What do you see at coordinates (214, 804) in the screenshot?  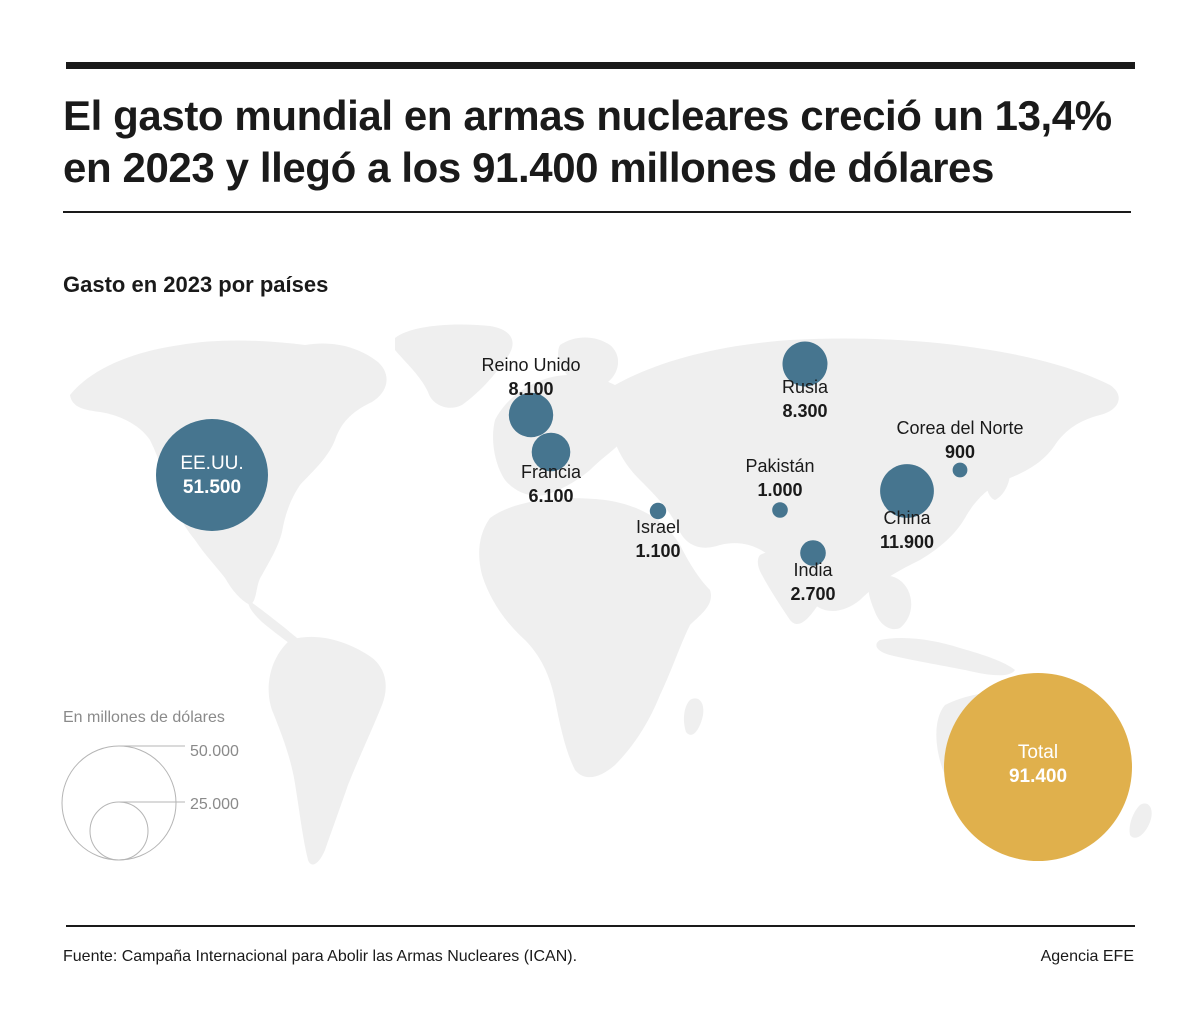 I see `legend-small-label: 25.000` at bounding box center [214, 804].